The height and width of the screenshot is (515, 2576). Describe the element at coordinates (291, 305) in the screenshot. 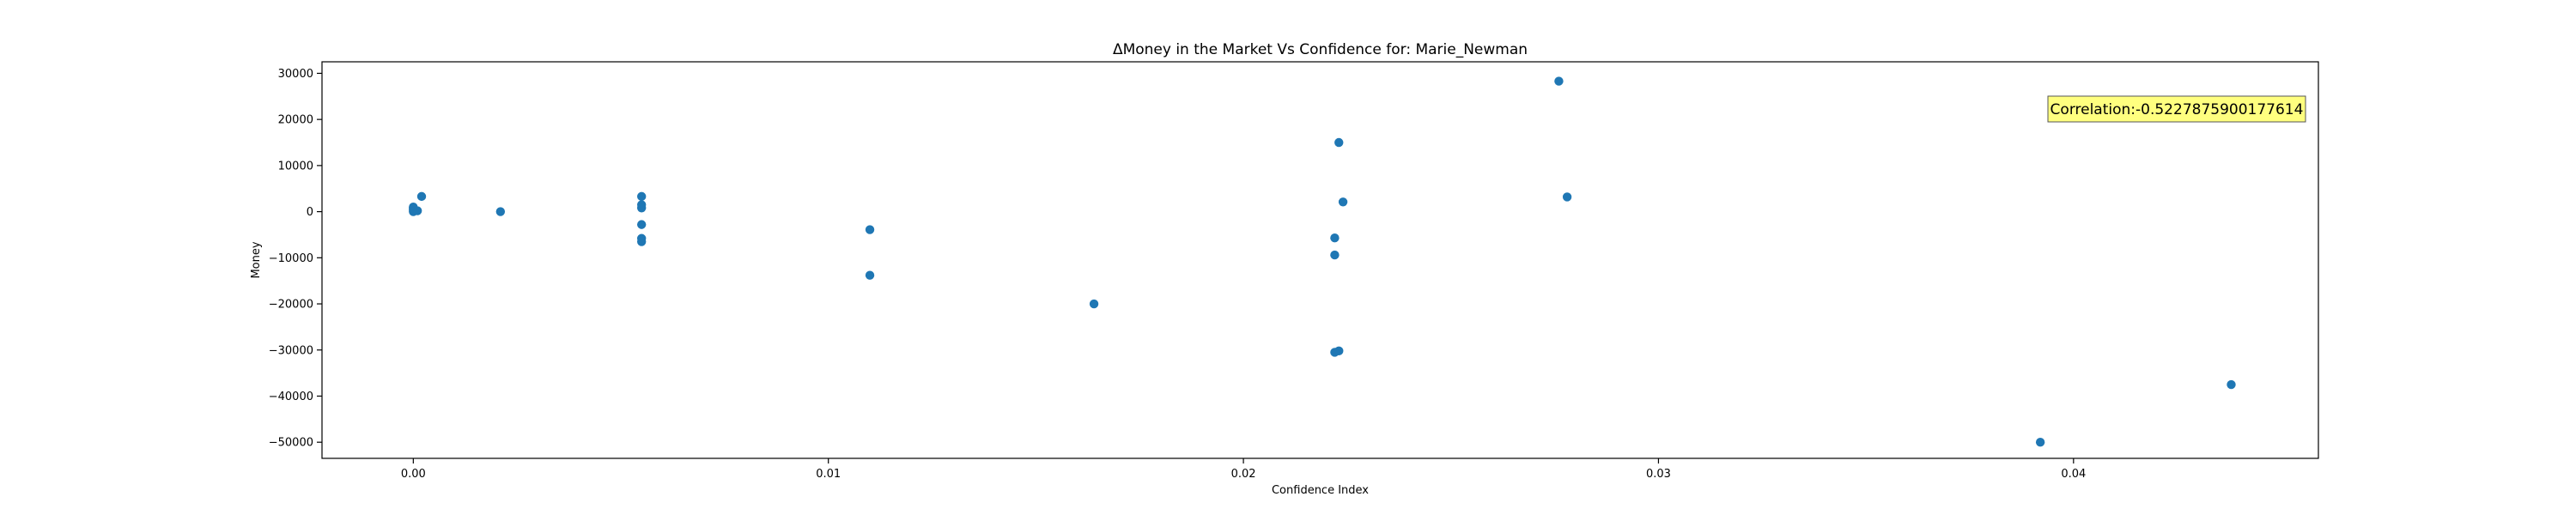

I see `y-tick-label: −20000` at that location.